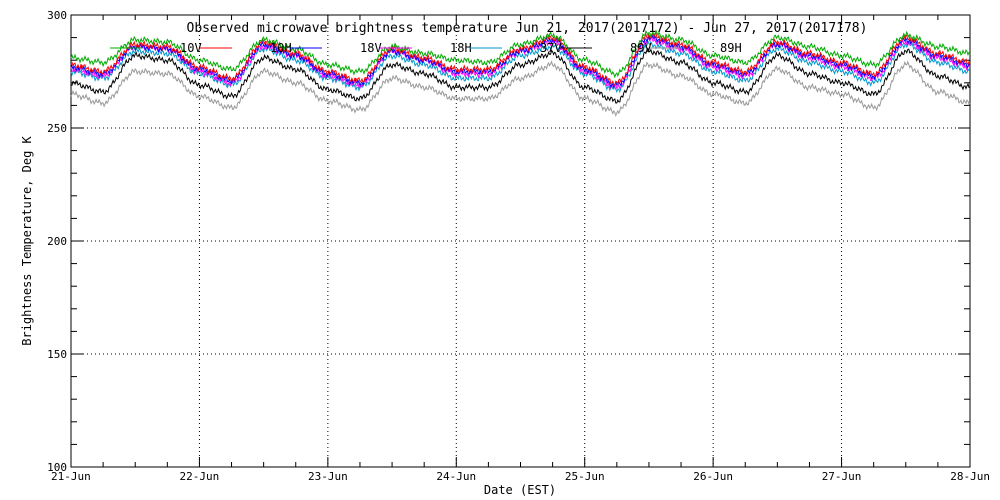 The width and height of the screenshot is (1000, 500). Describe the element at coordinates (426, 48) in the screenshot. I see `legend: 10V 10H 18V 18H 37V 89V 89H` at that location.